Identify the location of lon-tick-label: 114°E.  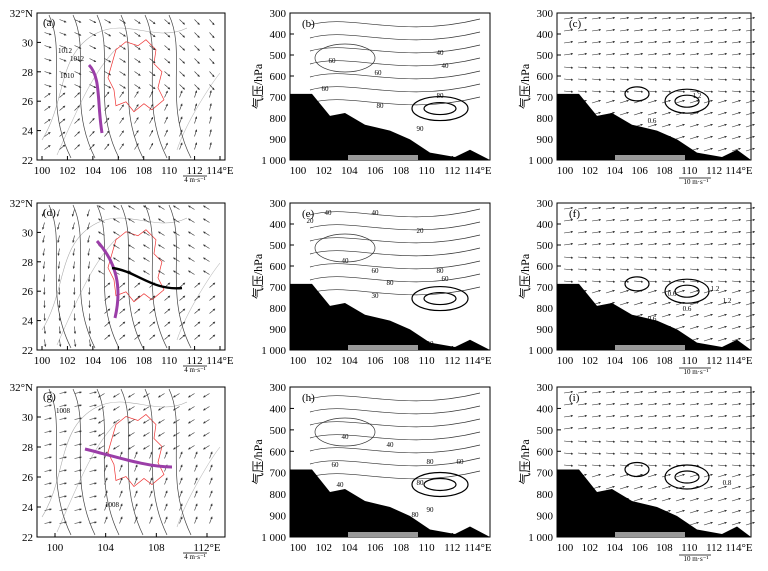
(738, 171).